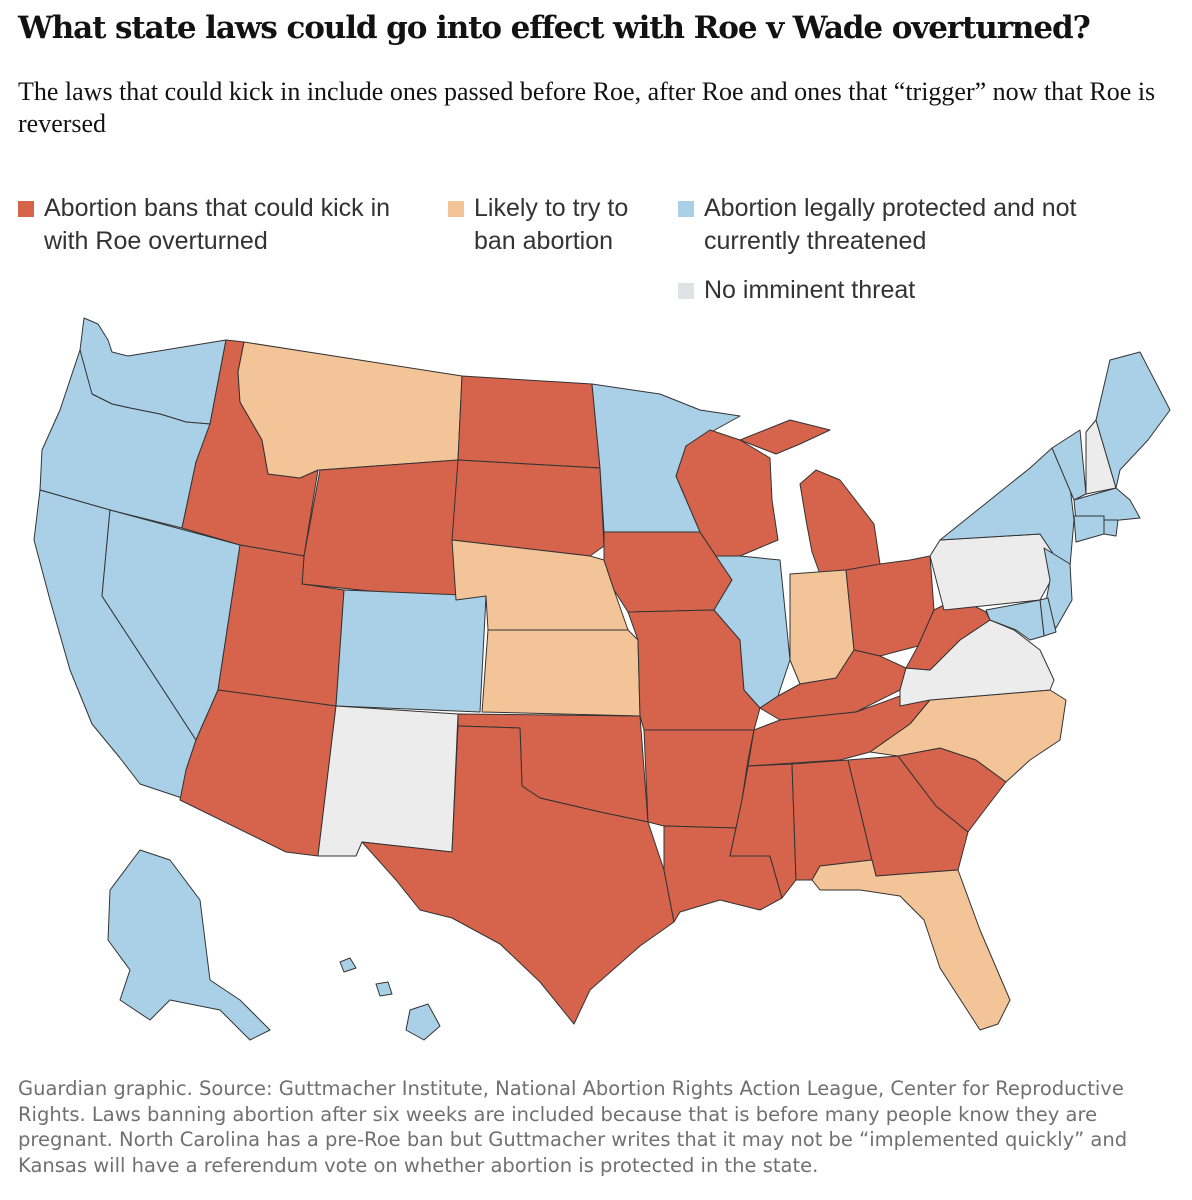 The height and width of the screenshot is (1200, 1192). I want to click on state-pennsylvania, so click(995, 572).